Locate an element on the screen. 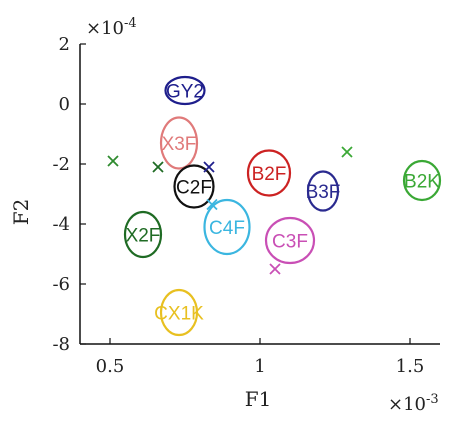 The width and height of the screenshot is (474, 428). y-tick-label: -4 is located at coordinates (61, 224).